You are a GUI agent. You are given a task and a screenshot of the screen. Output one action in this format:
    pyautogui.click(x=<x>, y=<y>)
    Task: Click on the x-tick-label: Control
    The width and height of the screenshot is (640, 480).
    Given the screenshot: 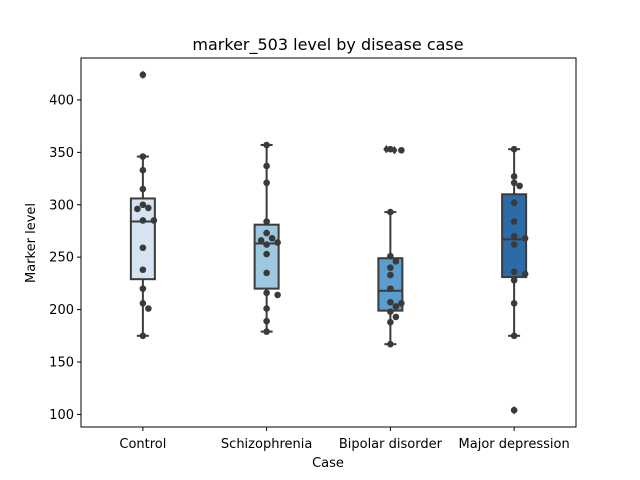 What is the action you would take?
    pyautogui.click(x=142, y=444)
    